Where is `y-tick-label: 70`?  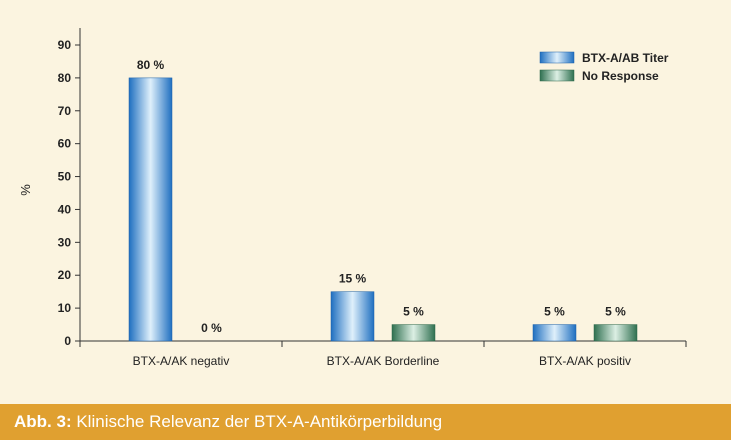 y-tick-label: 70 is located at coordinates (65, 111).